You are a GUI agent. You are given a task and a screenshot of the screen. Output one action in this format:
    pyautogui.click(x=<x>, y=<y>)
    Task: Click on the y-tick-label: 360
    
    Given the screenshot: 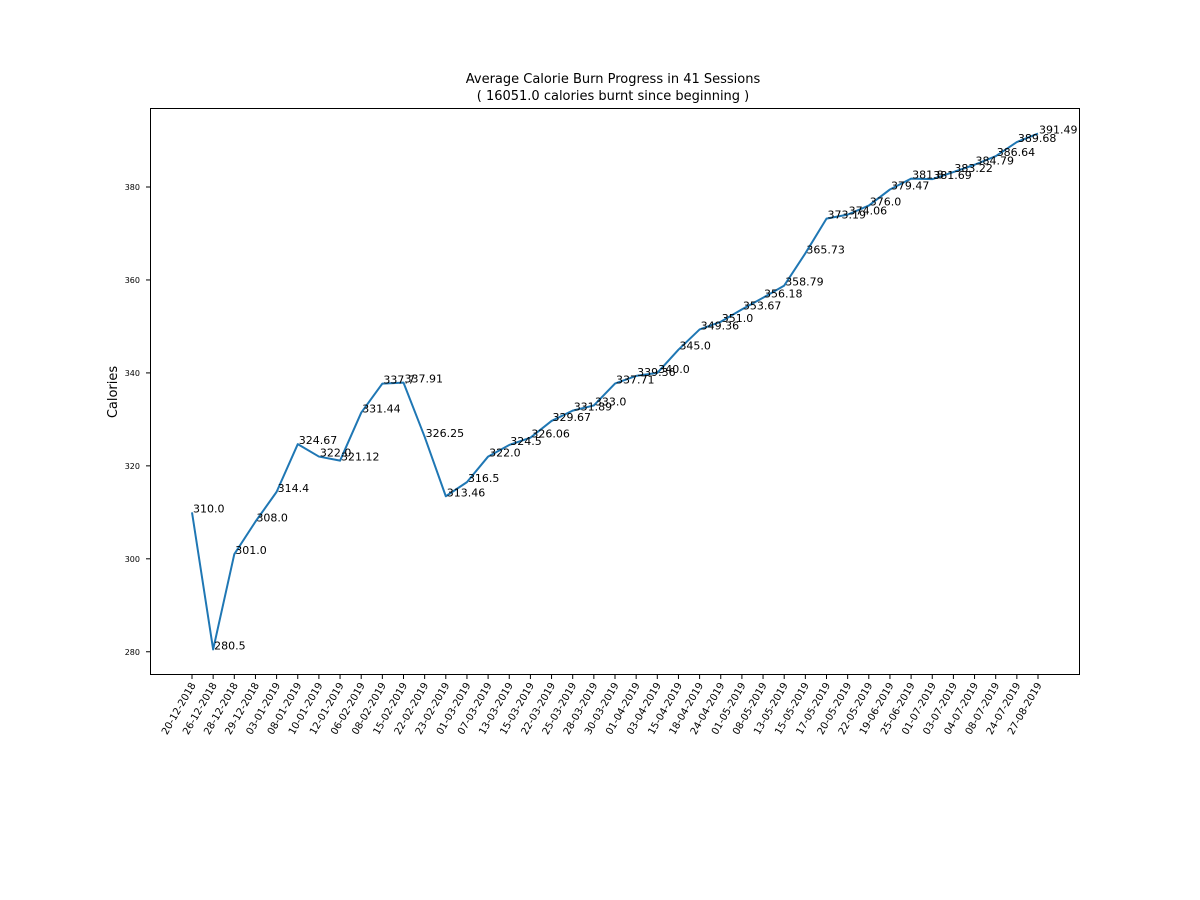 What is the action you would take?
    pyautogui.click(x=132, y=280)
    